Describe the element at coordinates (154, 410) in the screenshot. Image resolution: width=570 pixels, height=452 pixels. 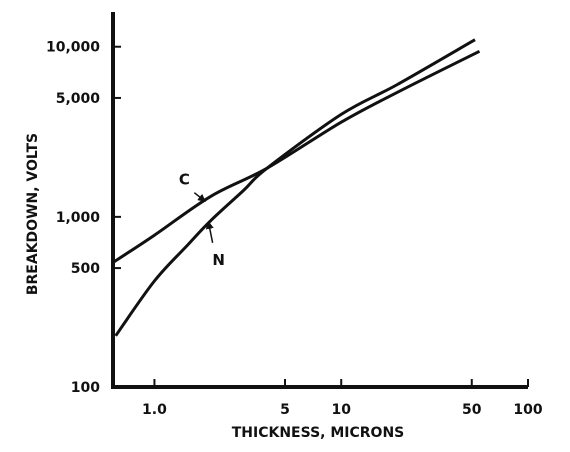
I see `x-tick-label: 1.0` at that location.